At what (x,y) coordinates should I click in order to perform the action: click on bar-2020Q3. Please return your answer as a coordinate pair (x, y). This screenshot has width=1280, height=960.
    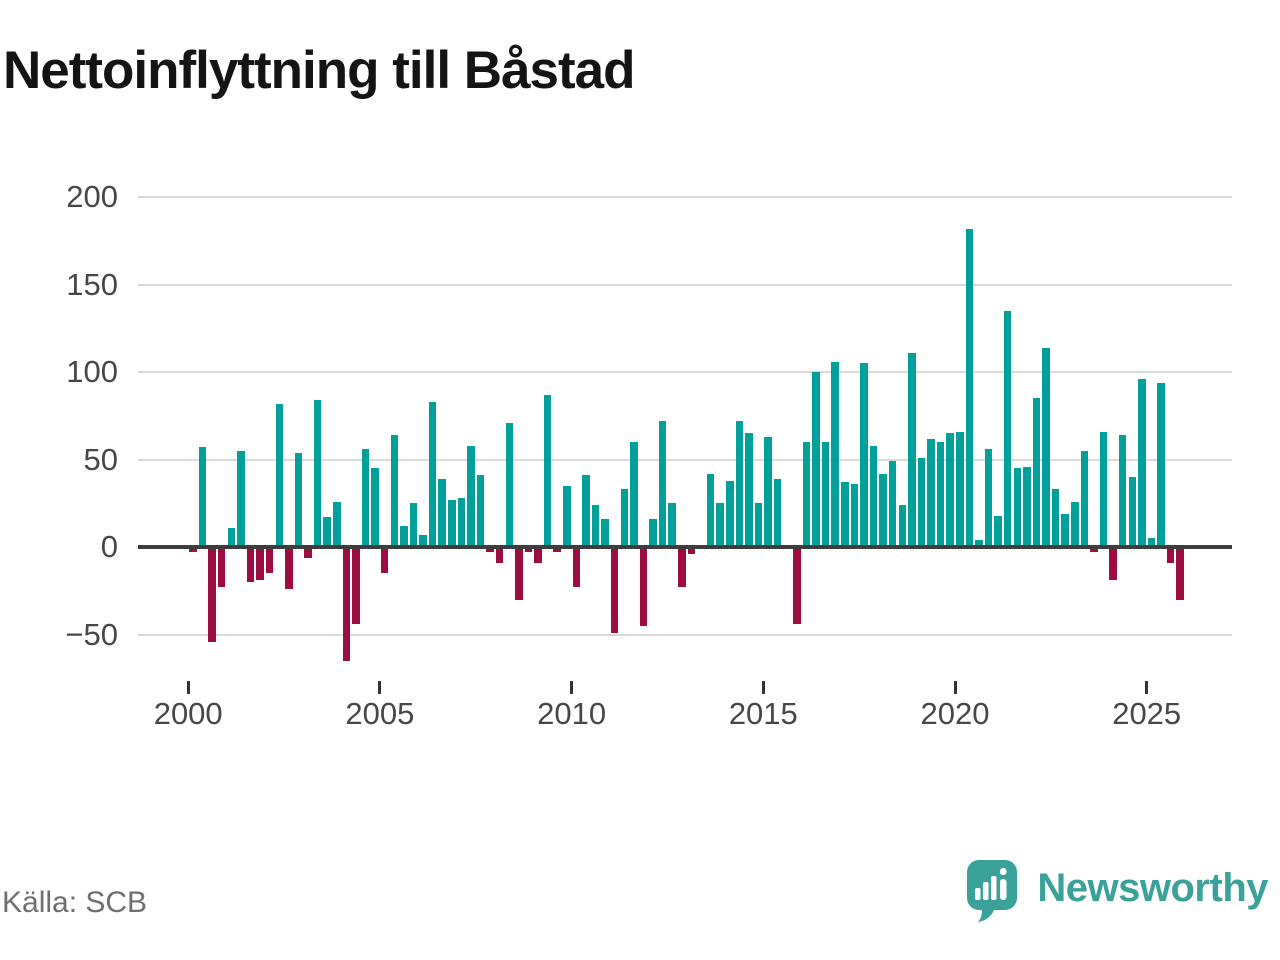
    Looking at the image, I should click on (979, 543).